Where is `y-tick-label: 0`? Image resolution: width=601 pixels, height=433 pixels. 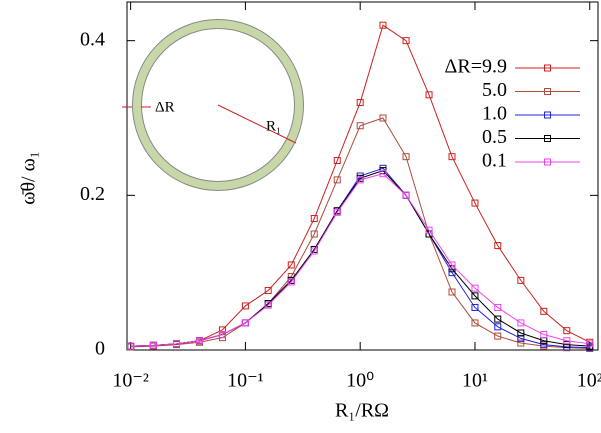
y-tick-label: 0 is located at coordinates (100, 349).